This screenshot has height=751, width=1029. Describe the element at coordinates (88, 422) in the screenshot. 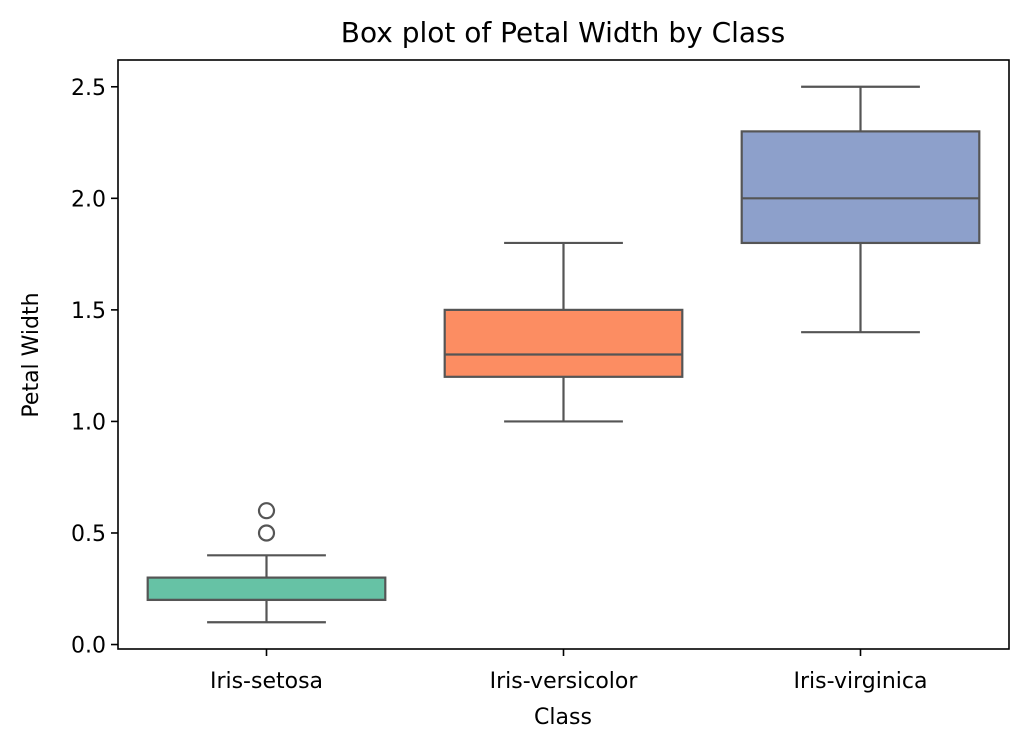

I see `y-tick-label: 1.0` at that location.